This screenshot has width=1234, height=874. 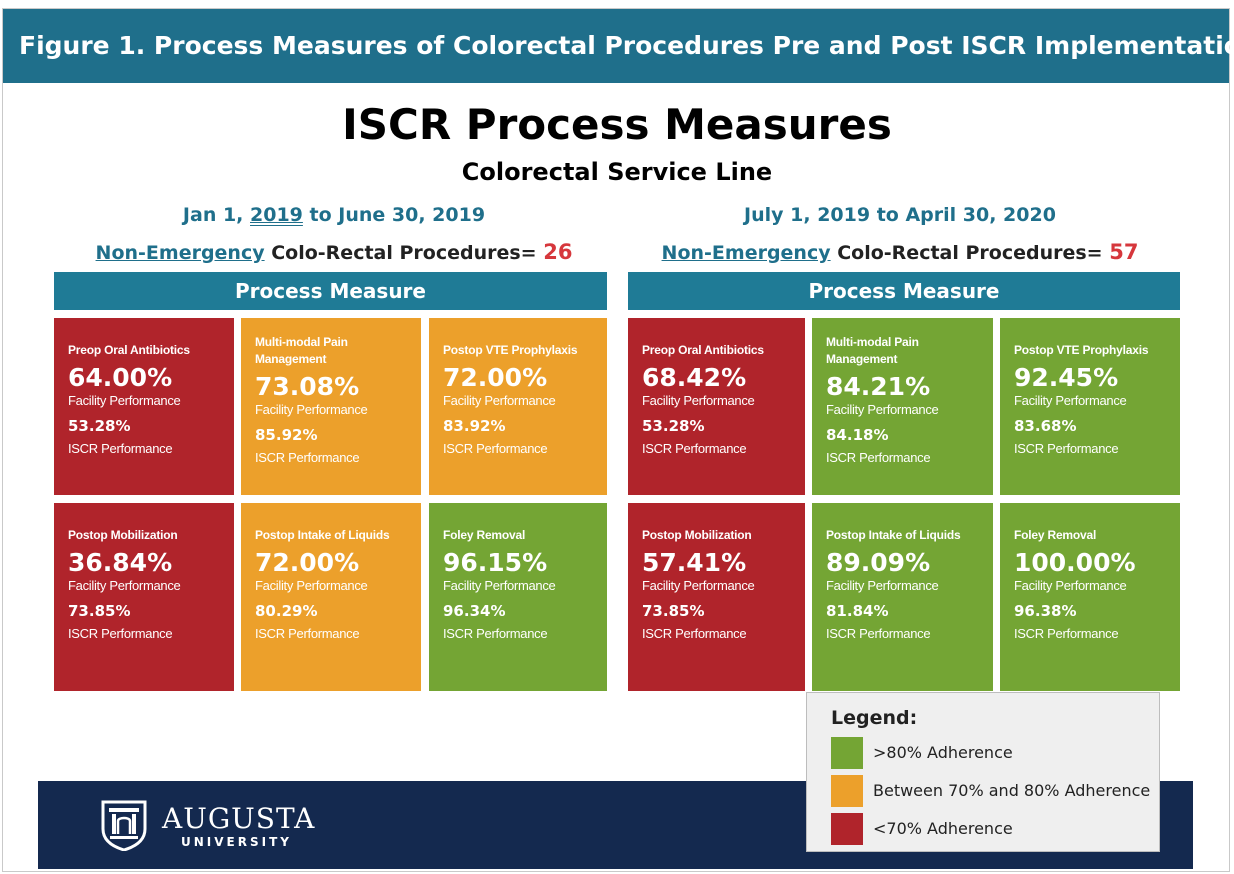 I want to click on iscr-value: 83.92%, so click(x=474, y=426).